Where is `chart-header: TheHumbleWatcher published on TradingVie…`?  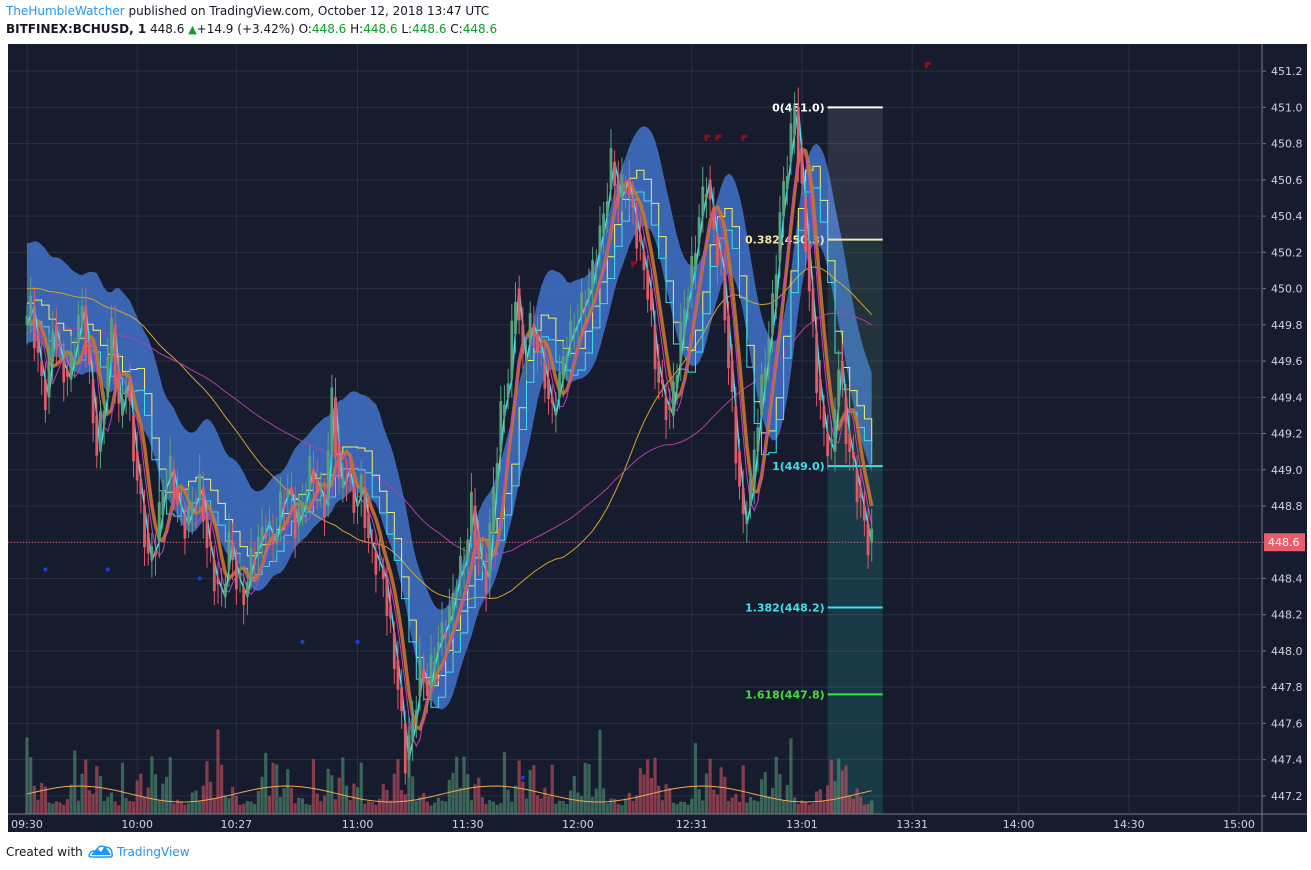 chart-header: TheHumbleWatcher published on TradingVie… is located at coordinates (655, 21).